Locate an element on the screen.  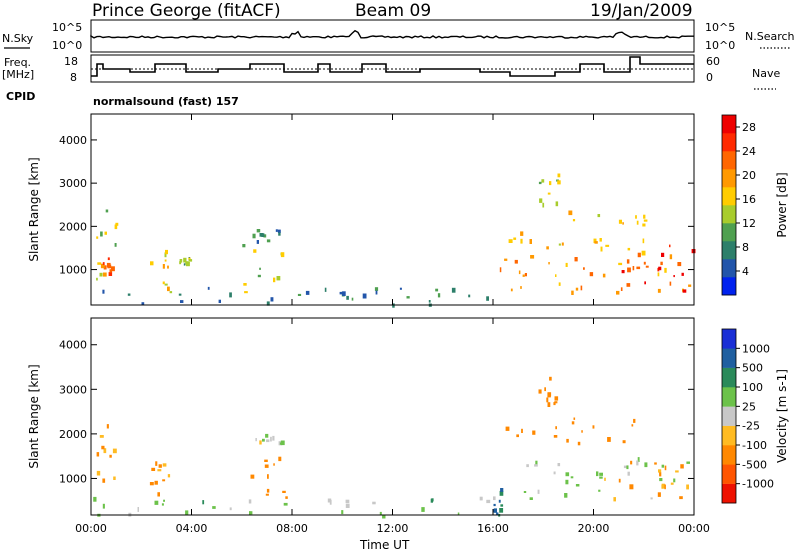
y-tick-label: 1000 is located at coordinates (73, 270).